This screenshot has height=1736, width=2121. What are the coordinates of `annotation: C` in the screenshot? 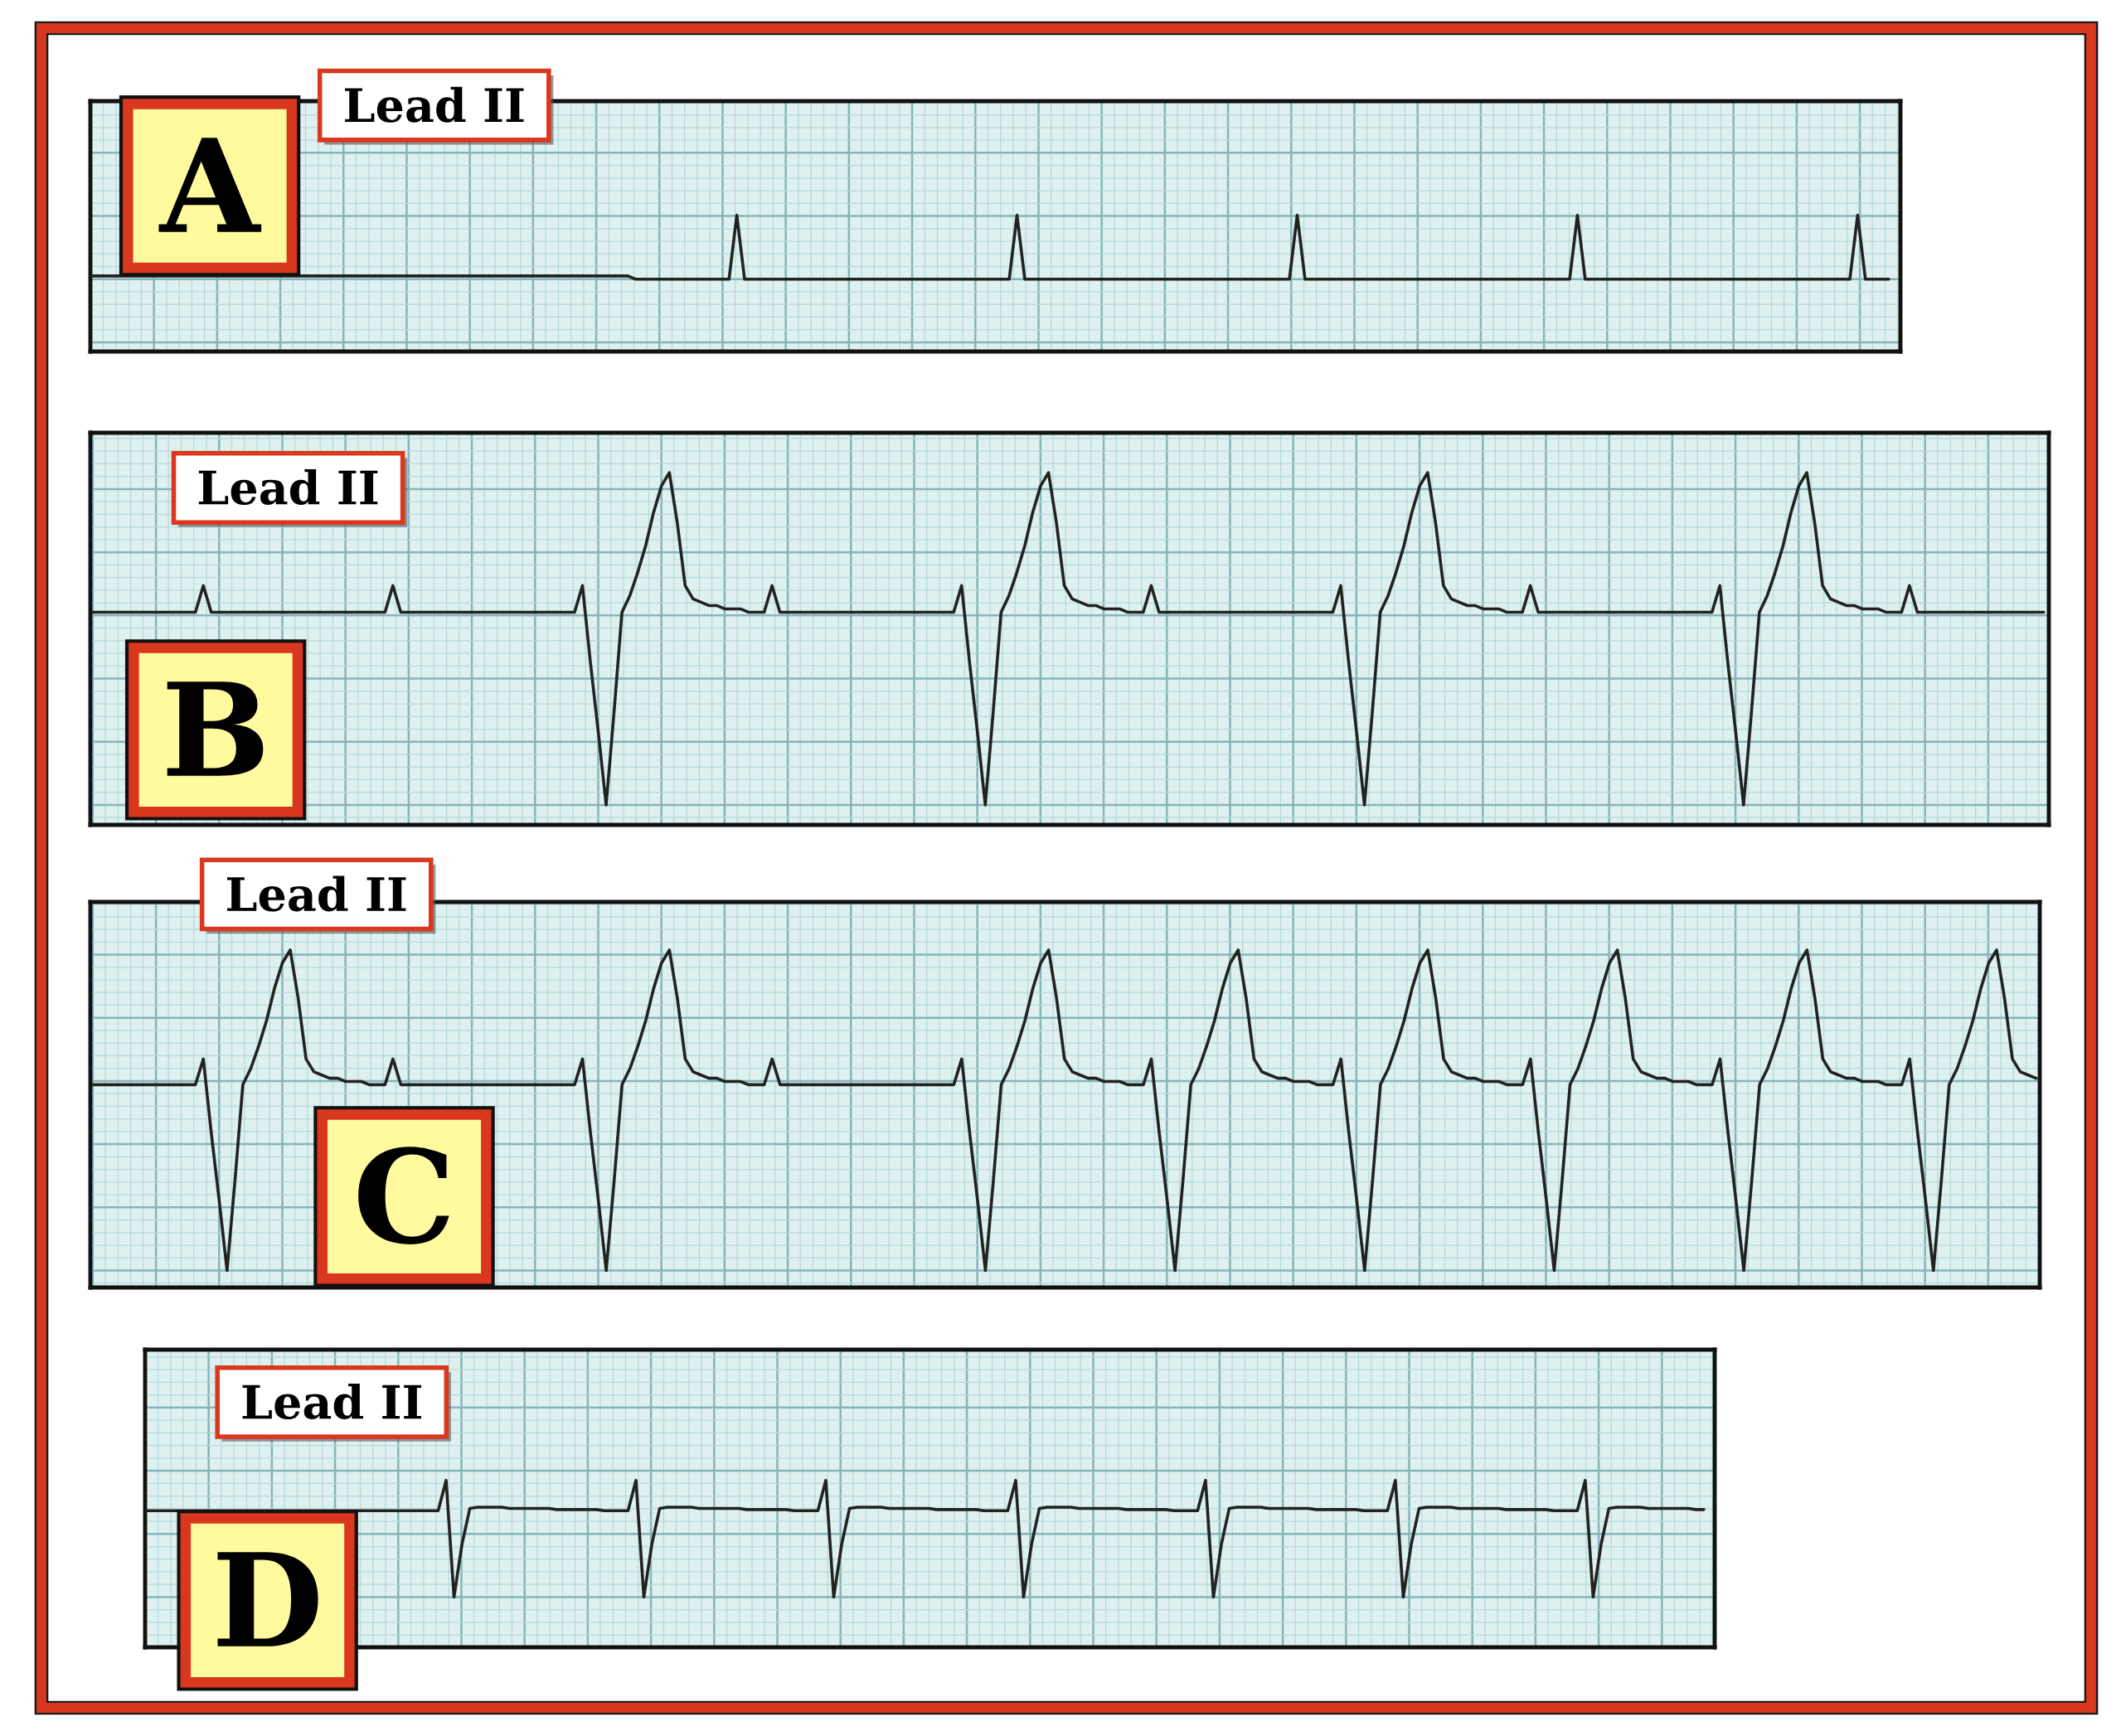 It's located at (403, 1195).